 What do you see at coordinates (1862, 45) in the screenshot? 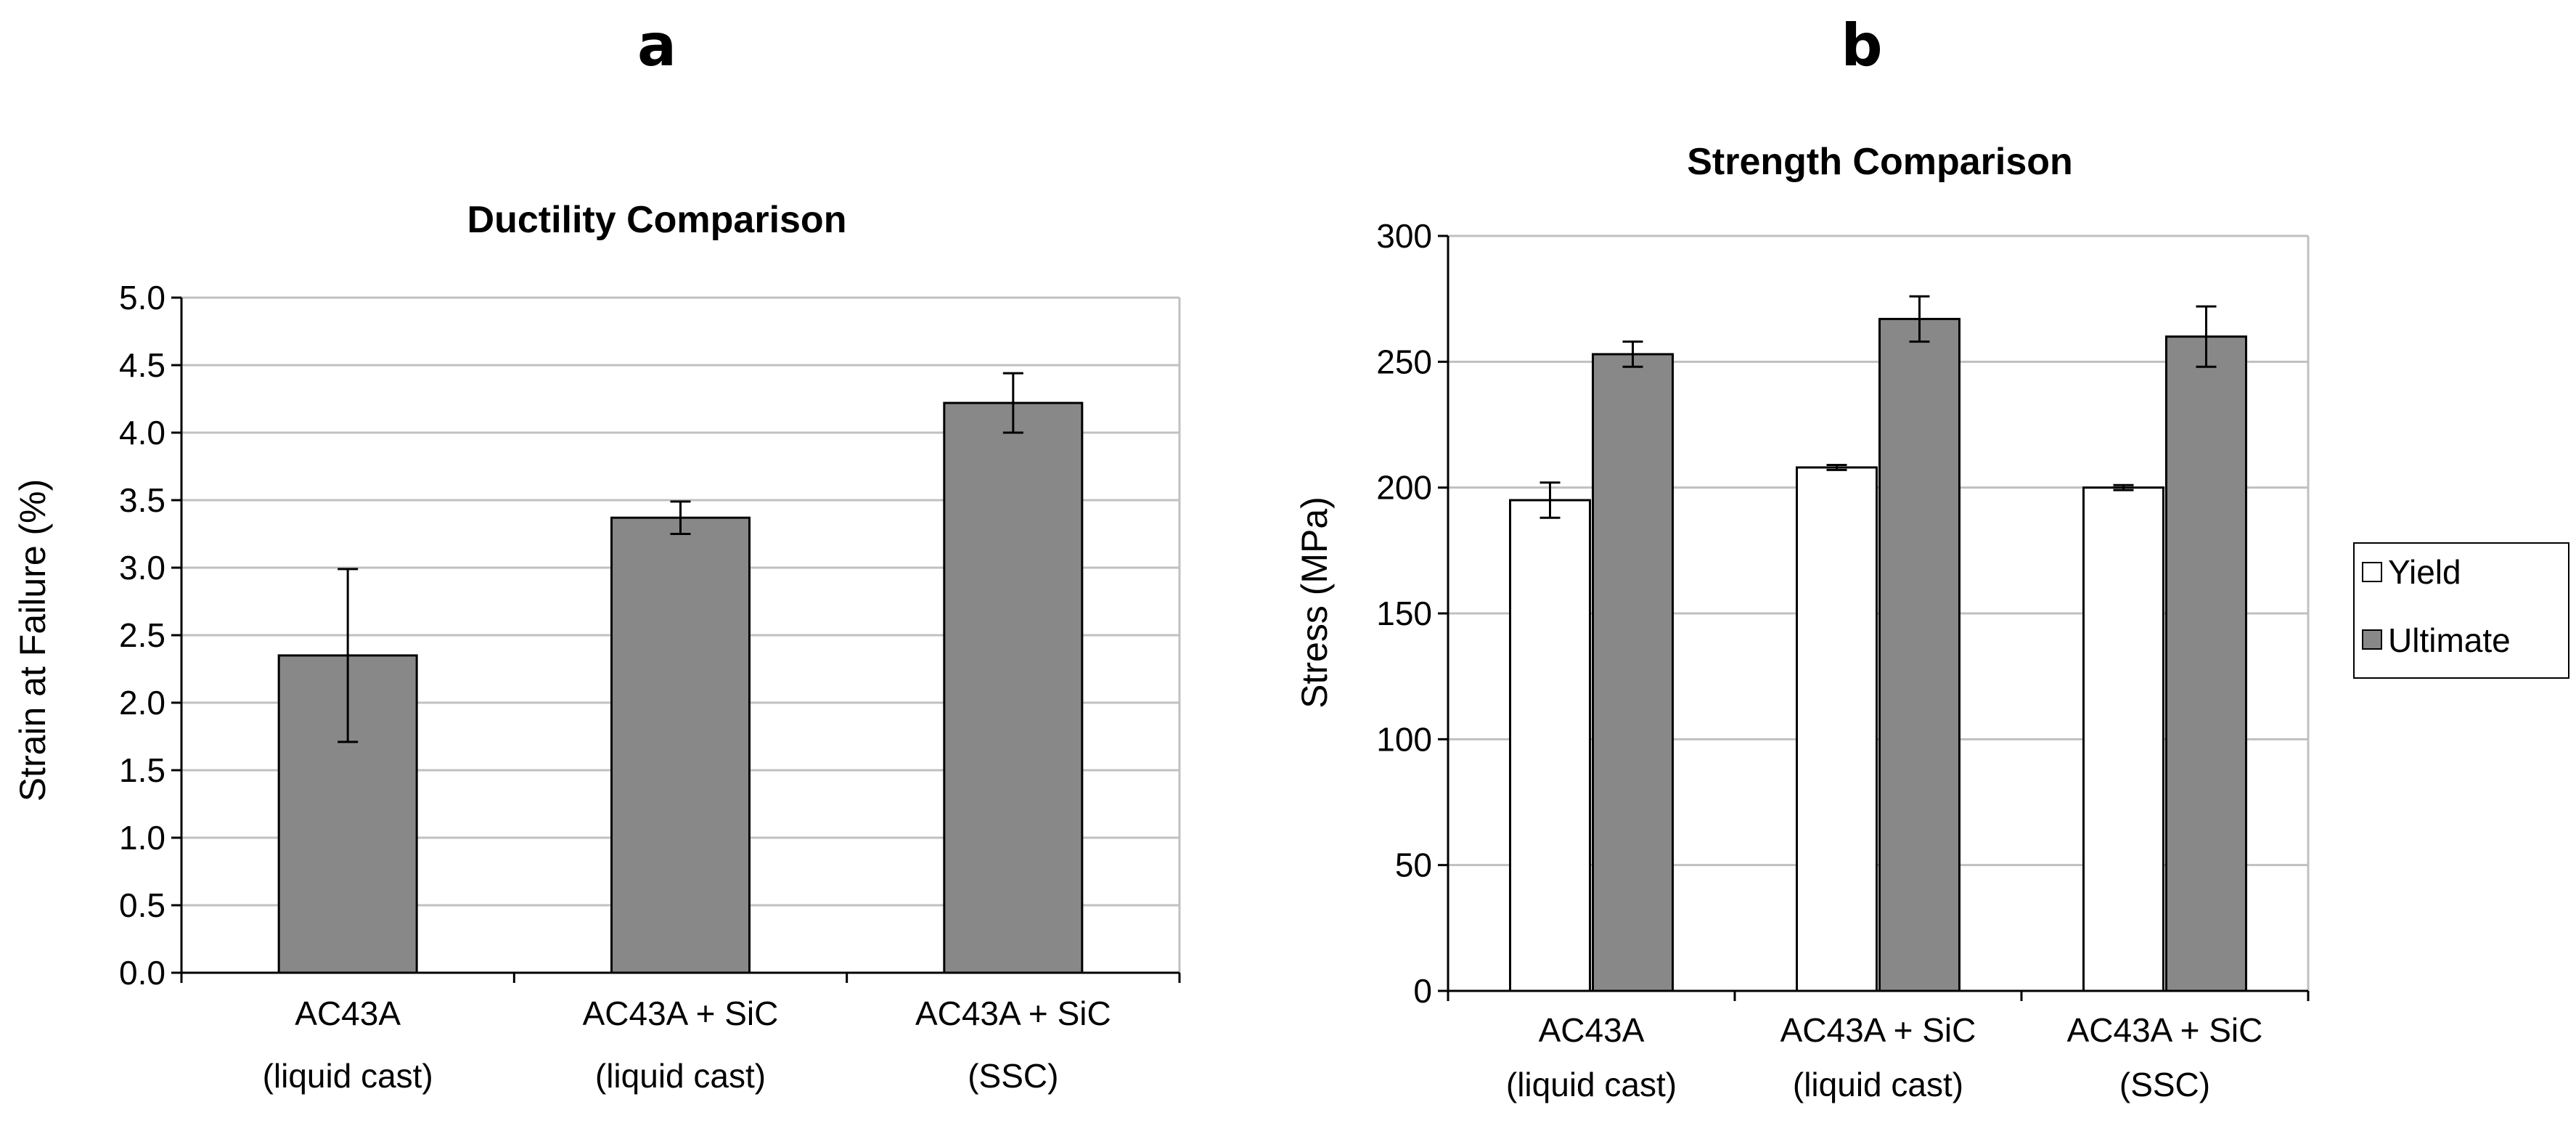
I see `panel-letter-b: b` at bounding box center [1862, 45].